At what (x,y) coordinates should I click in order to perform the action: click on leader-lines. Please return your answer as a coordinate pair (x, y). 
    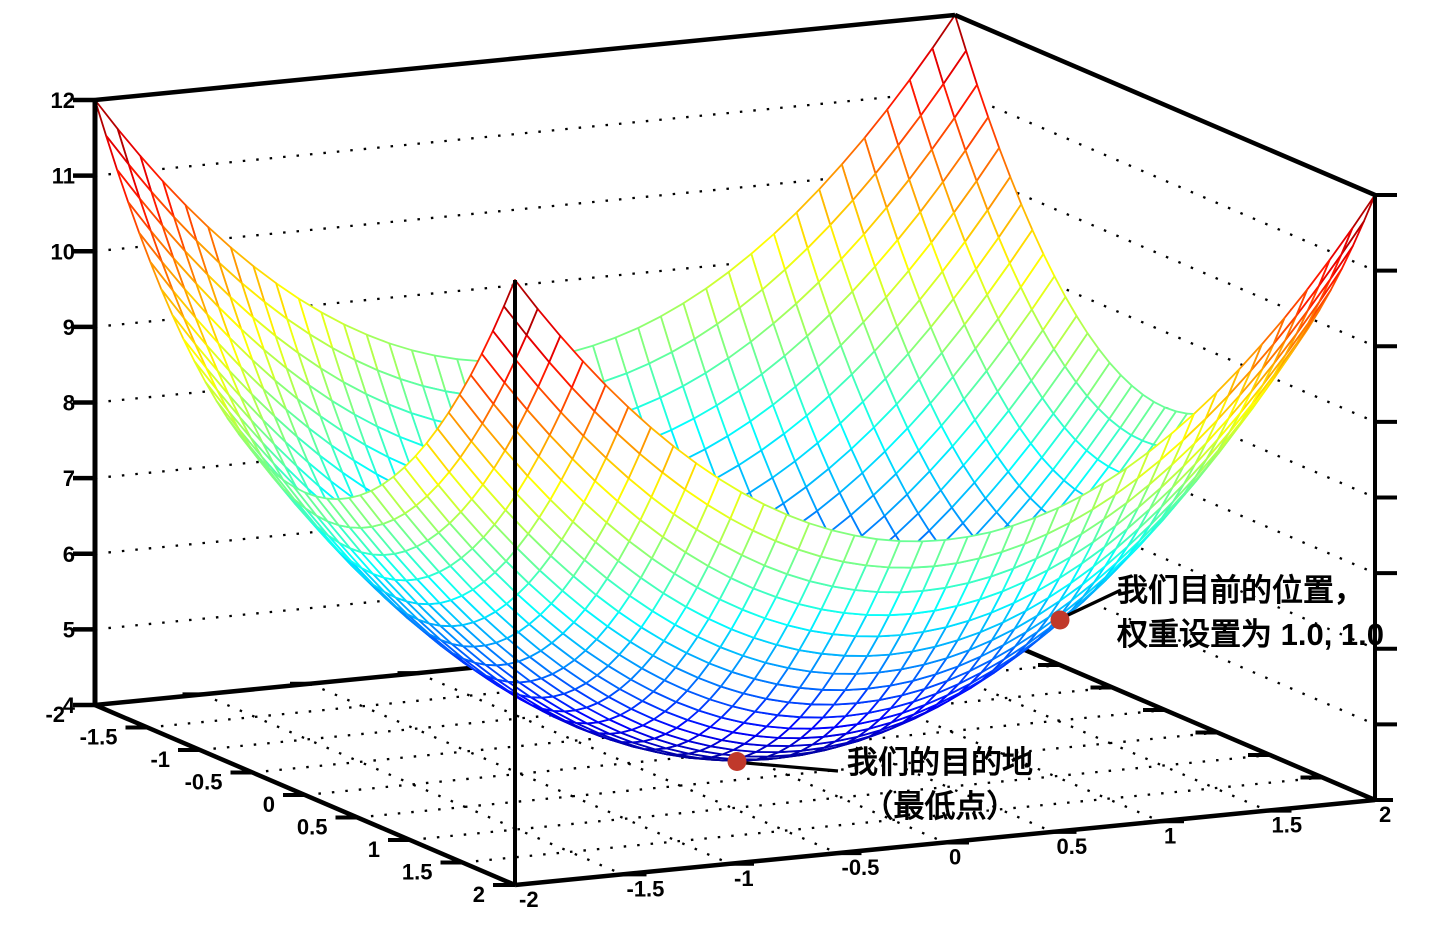
    Looking at the image, I should click on (933, 680).